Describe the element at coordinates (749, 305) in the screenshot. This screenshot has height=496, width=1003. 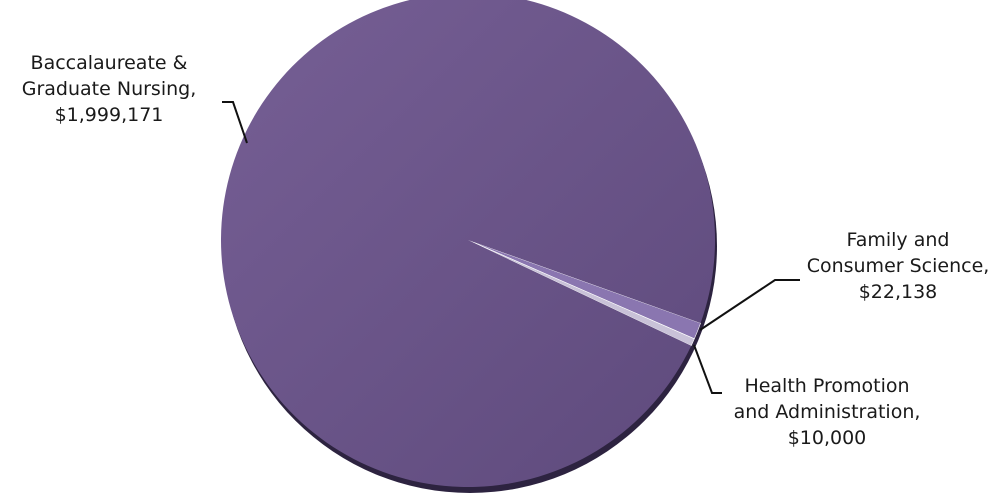
I see `leader-line-family` at that location.